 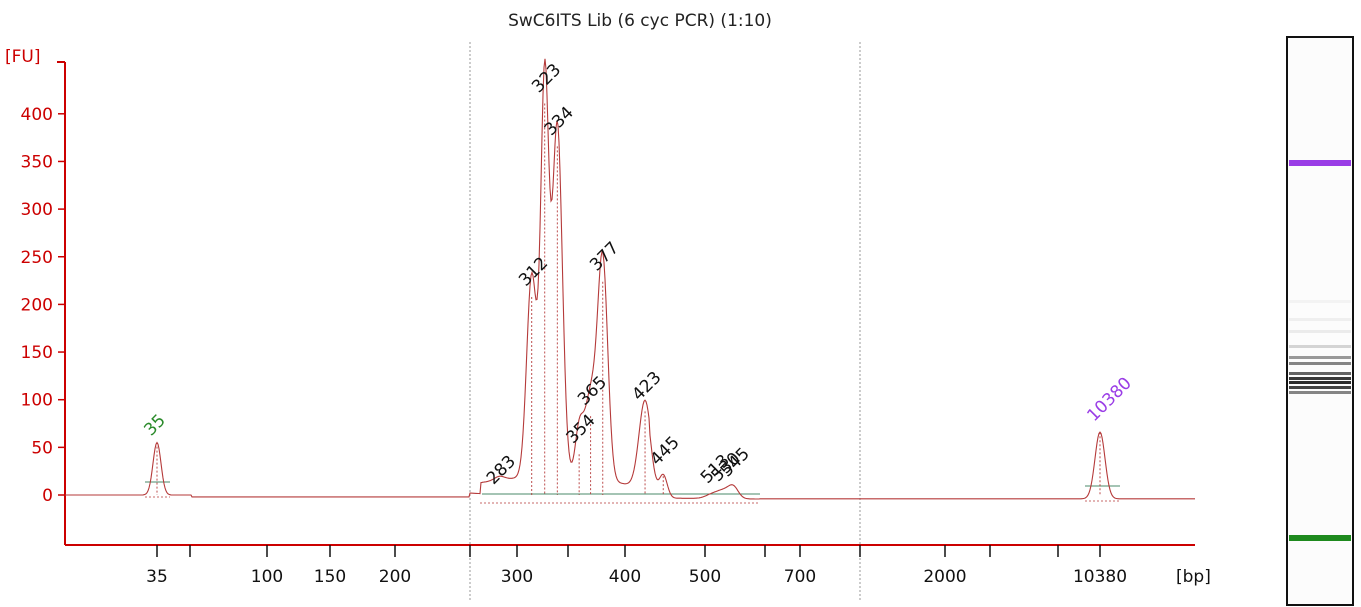 What do you see at coordinates (533, 271) in the screenshot?
I see `peak-label: 312` at bounding box center [533, 271].